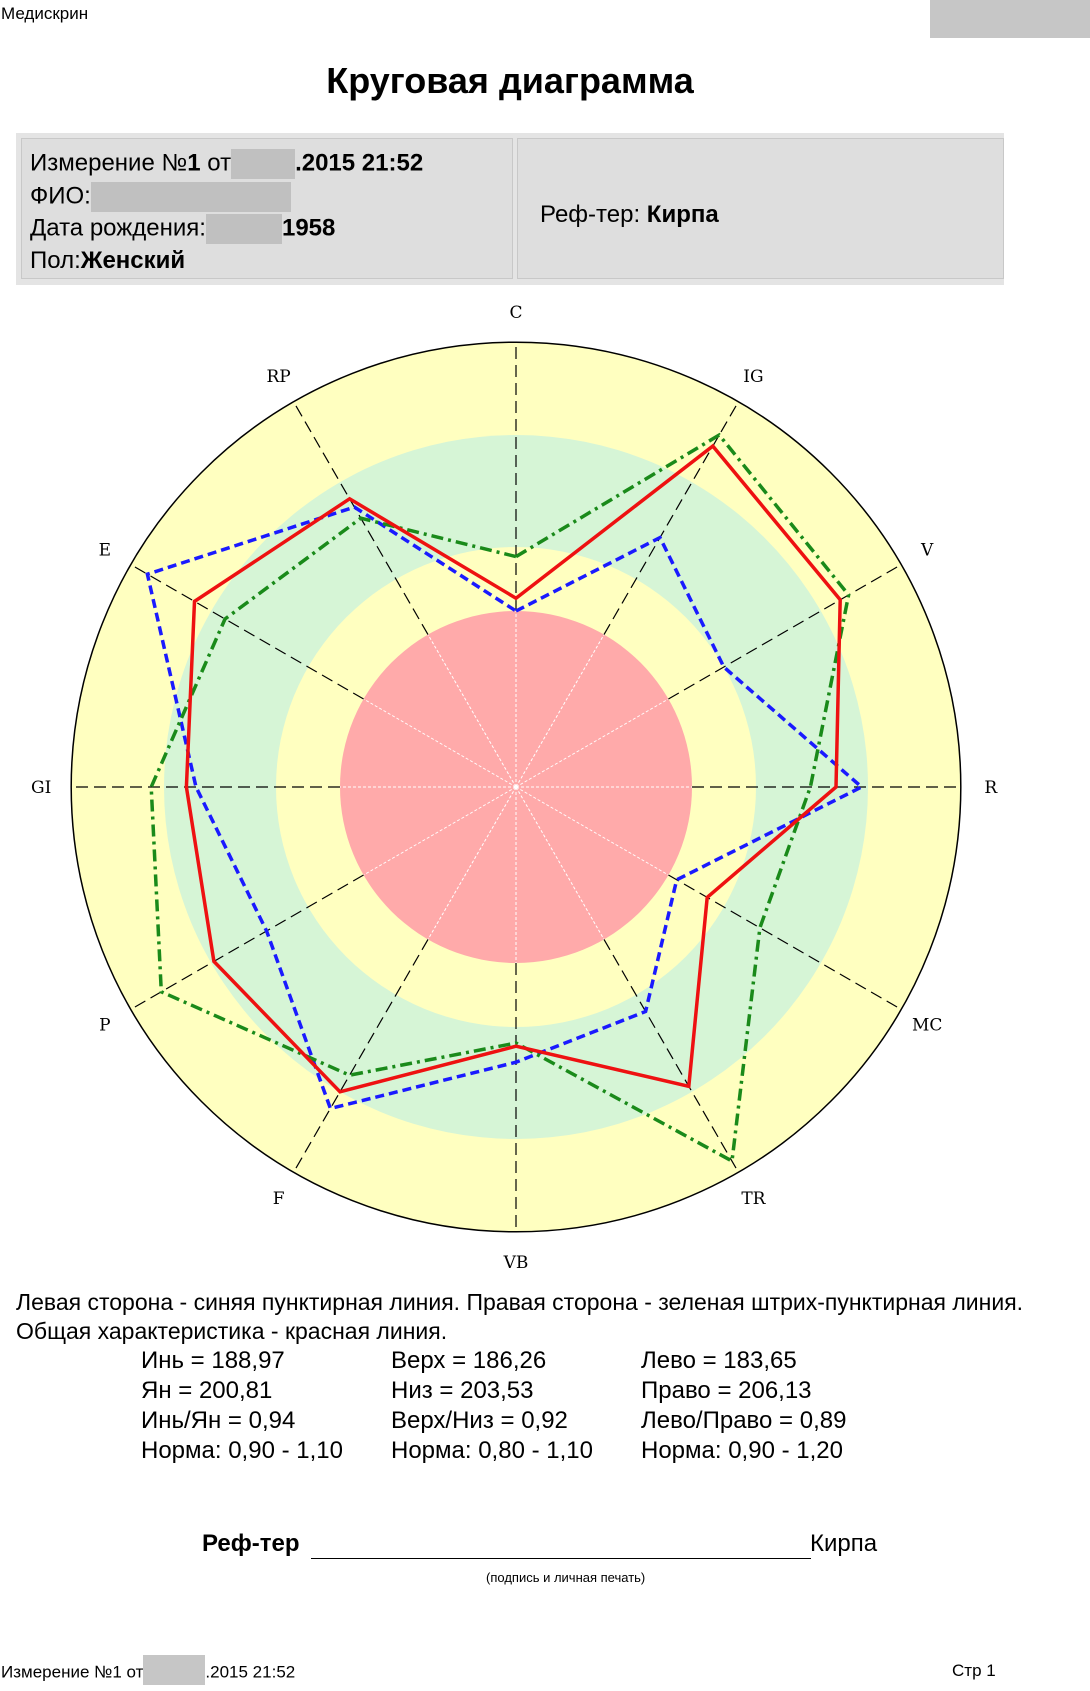 Image resolution: width=1090 pixels, height=1691 pixels. I want to click on measurement-line: Измерение №1 от .2015 21:52, so click(226, 164).